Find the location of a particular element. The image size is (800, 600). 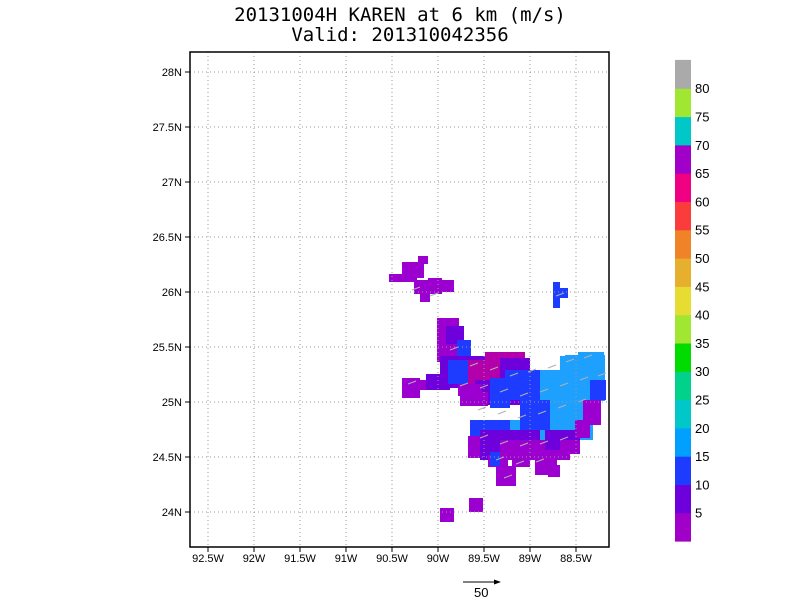

y-tick-label: 24N is located at coordinates (172, 513).